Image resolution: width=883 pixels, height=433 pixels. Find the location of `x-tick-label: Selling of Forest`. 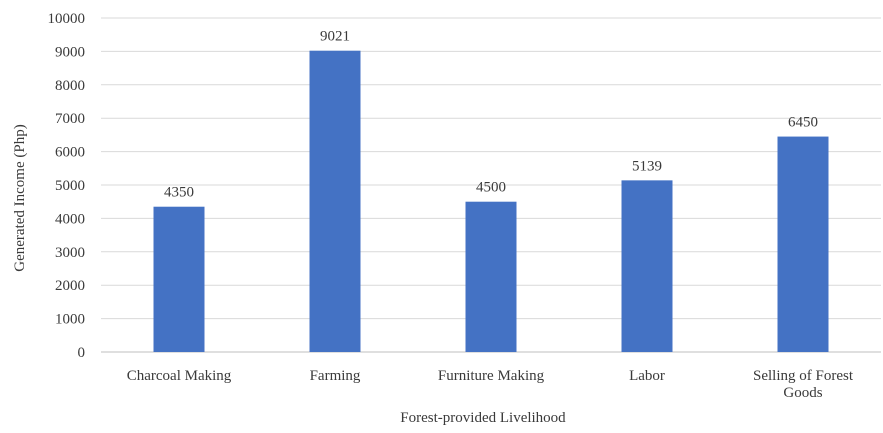

x-tick-label: Selling of Forest is located at coordinates (803, 376).